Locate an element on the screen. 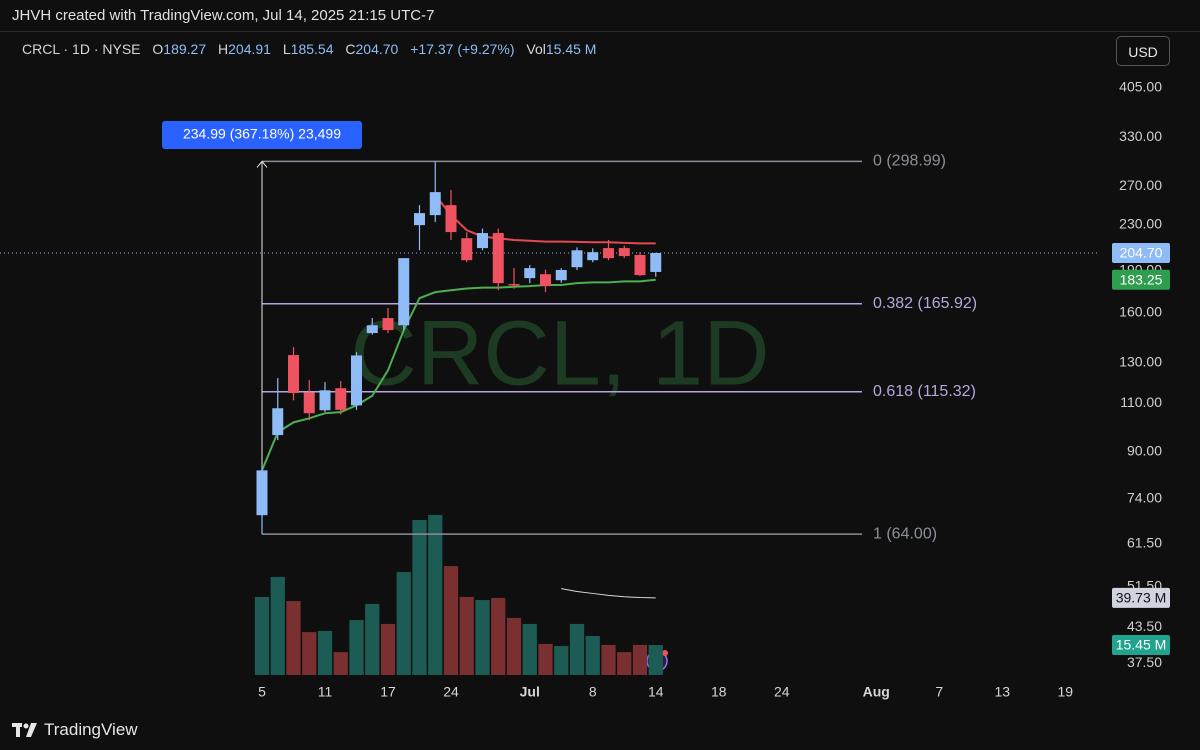  y-tick-label: 230.00 is located at coordinates (1140, 224).